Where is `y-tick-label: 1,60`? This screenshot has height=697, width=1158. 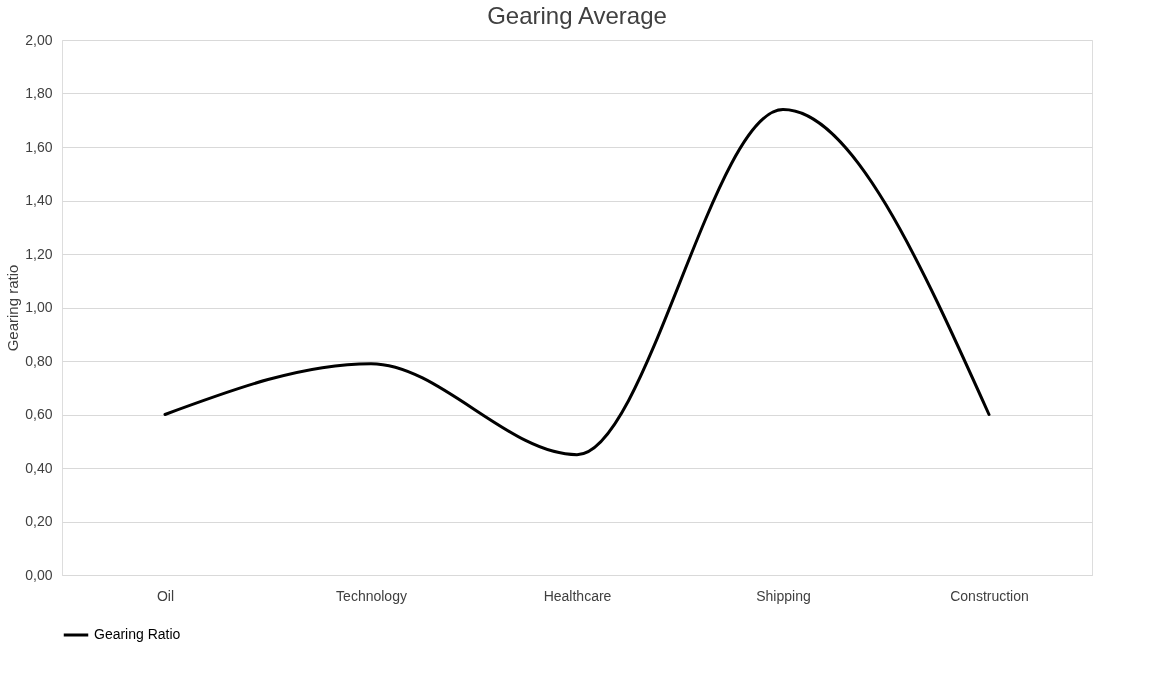 y-tick-label: 1,60 is located at coordinates (39, 146).